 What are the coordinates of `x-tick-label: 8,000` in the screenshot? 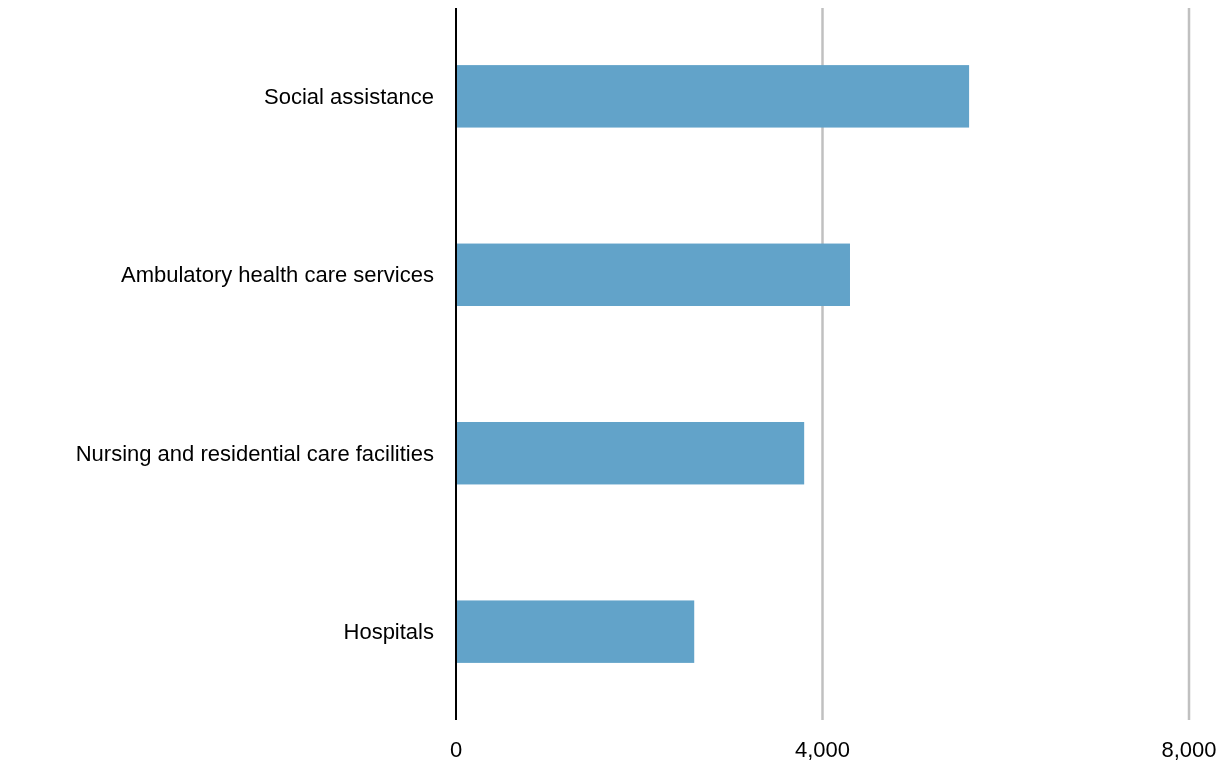 It's located at (1189, 749).